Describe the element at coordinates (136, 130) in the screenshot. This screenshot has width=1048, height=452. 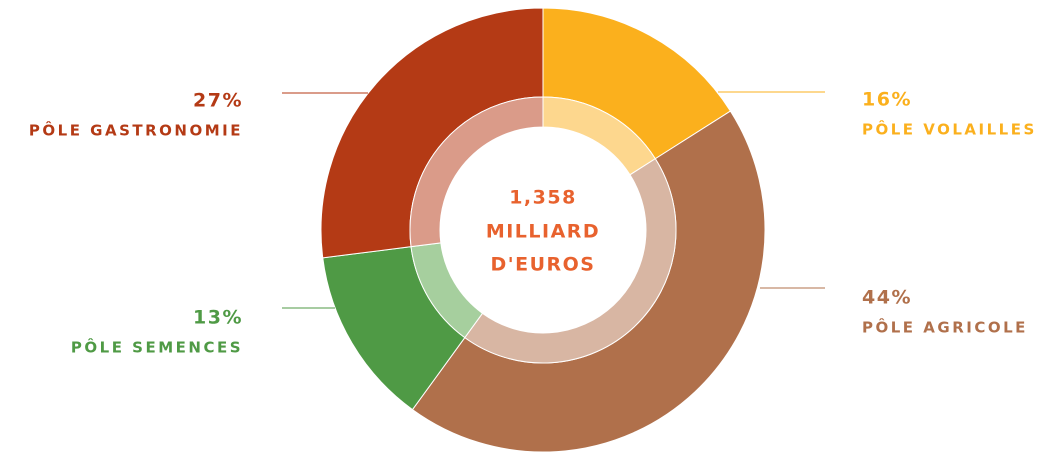
I see `category-label: PÔLE GASTRONOMIE` at that location.